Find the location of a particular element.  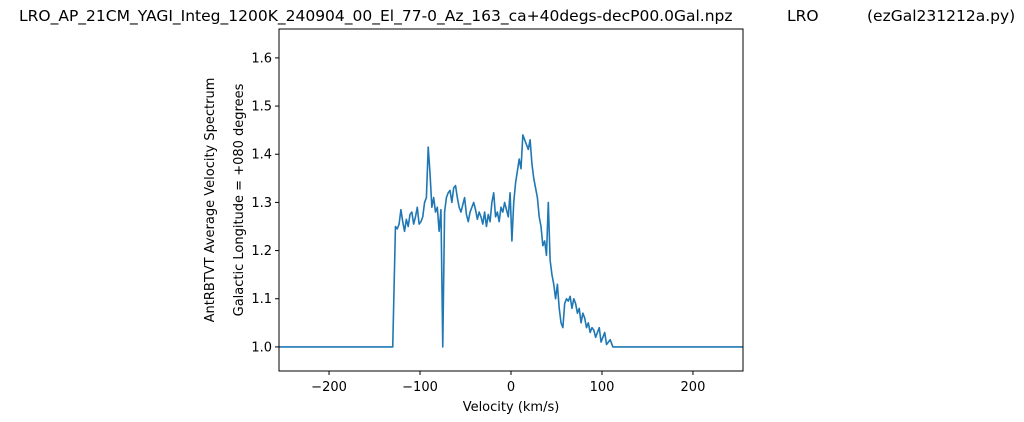

x-axis-label: Velocity (km/s) is located at coordinates (511, 407).